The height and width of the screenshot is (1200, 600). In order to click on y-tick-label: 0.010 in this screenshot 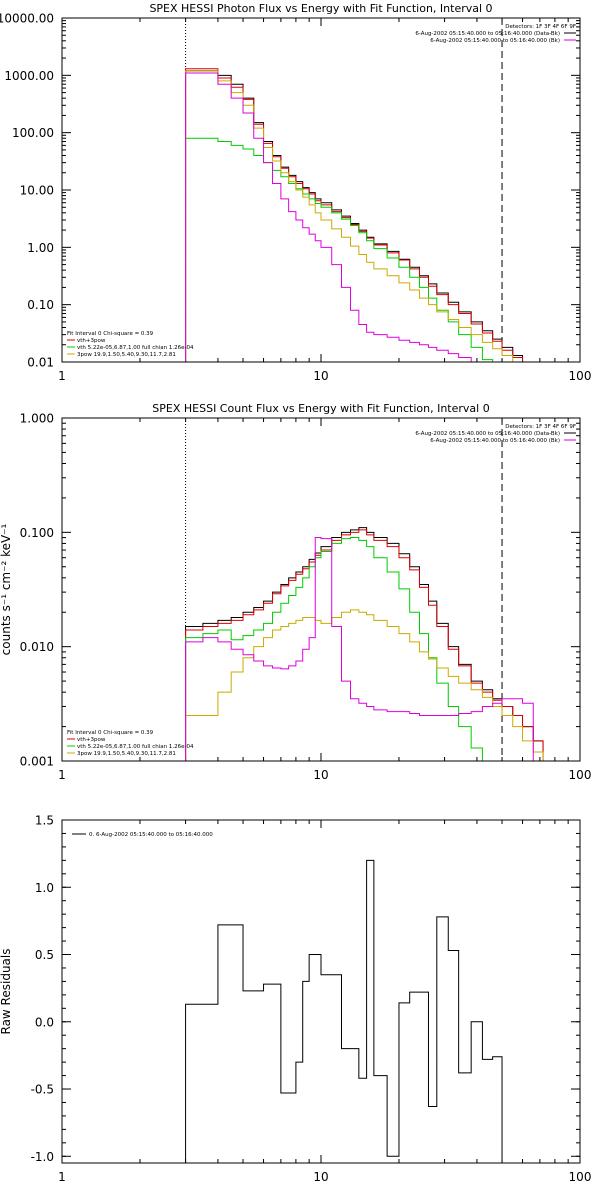, I will do `click(37, 647)`.